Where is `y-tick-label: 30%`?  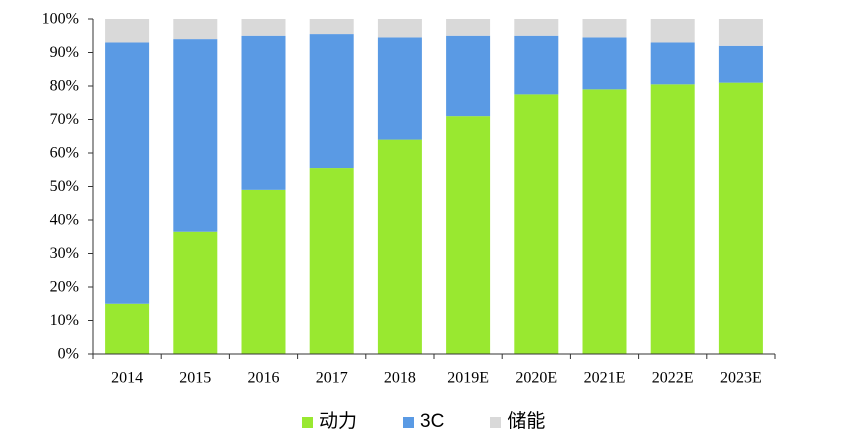
y-tick-label: 30% is located at coordinates (64, 253).